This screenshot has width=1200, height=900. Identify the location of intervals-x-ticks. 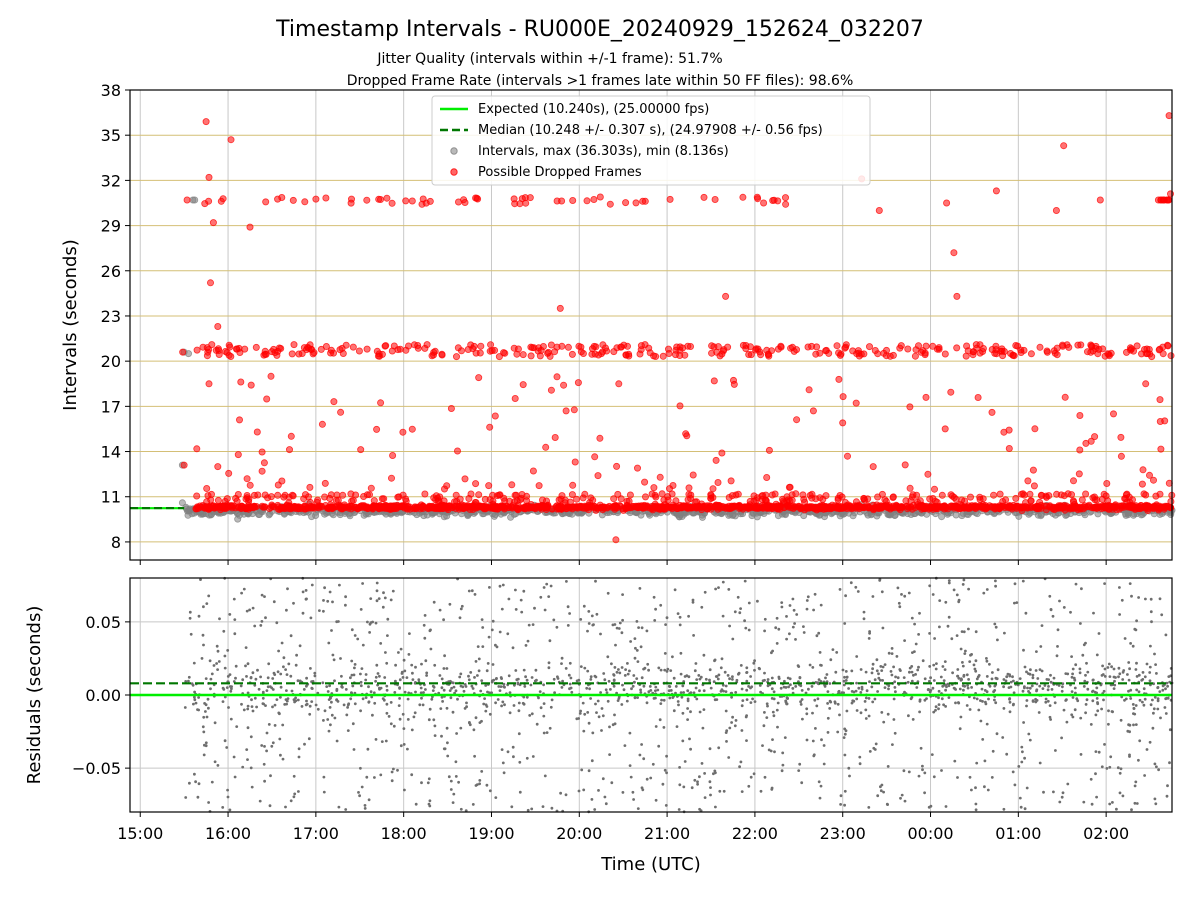
(623, 562).